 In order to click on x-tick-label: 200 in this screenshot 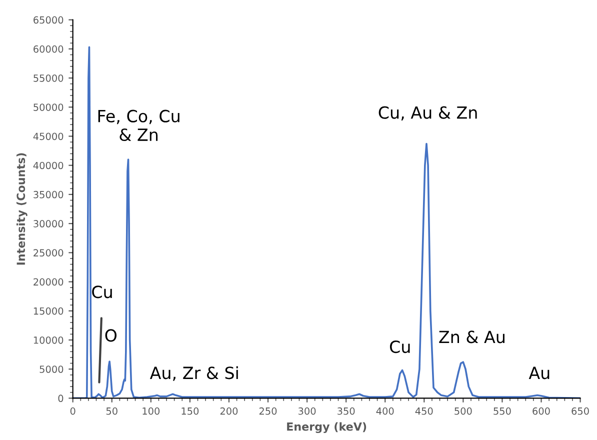, I will do `click(229, 411)`.